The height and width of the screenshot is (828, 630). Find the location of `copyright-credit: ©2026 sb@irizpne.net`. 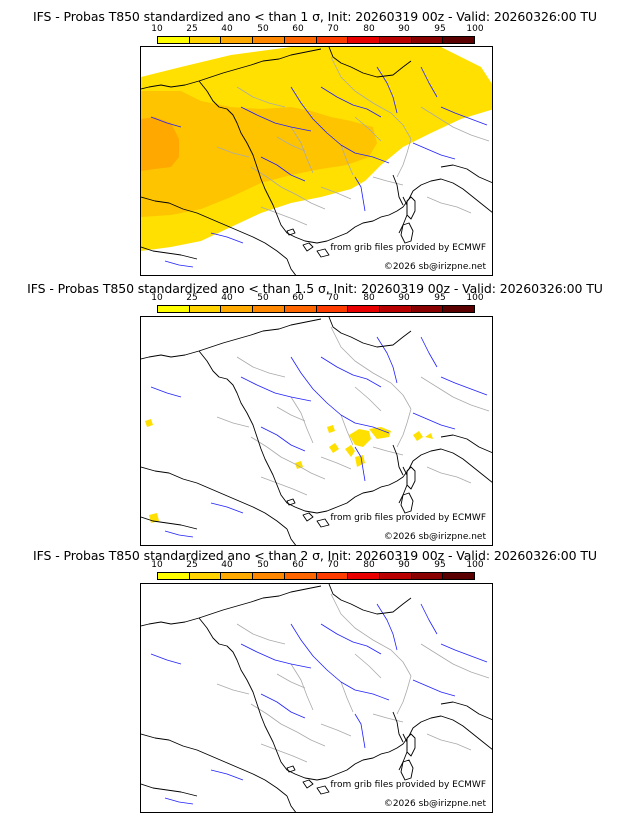

copyright-credit: ©2026 sb@irizpne.net is located at coordinates (434, 537).